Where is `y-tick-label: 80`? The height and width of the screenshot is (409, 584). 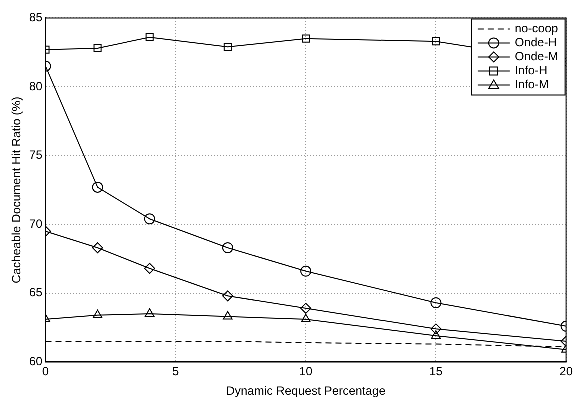
y-tick-label: 80 is located at coordinates (36, 86).